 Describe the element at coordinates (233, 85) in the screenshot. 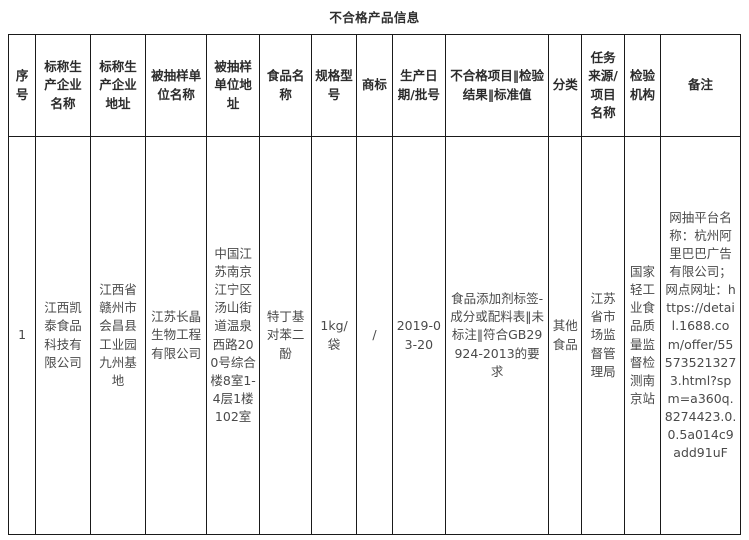

I see `column-header-sampled-unit-address: 被抽样单位地址` at that location.